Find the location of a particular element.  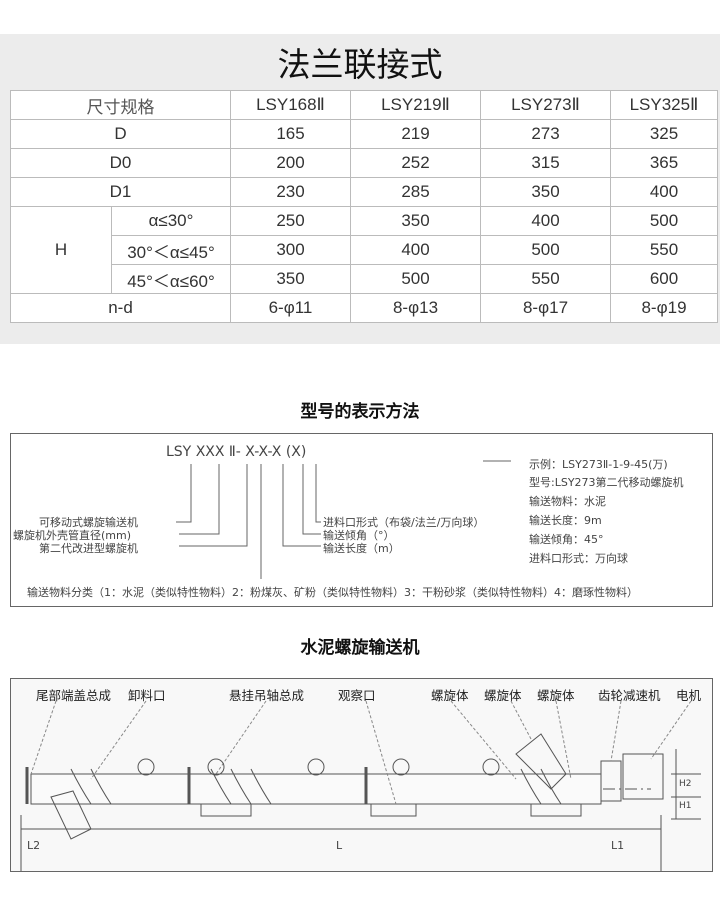

notation-lines is located at coordinates (343, 519).